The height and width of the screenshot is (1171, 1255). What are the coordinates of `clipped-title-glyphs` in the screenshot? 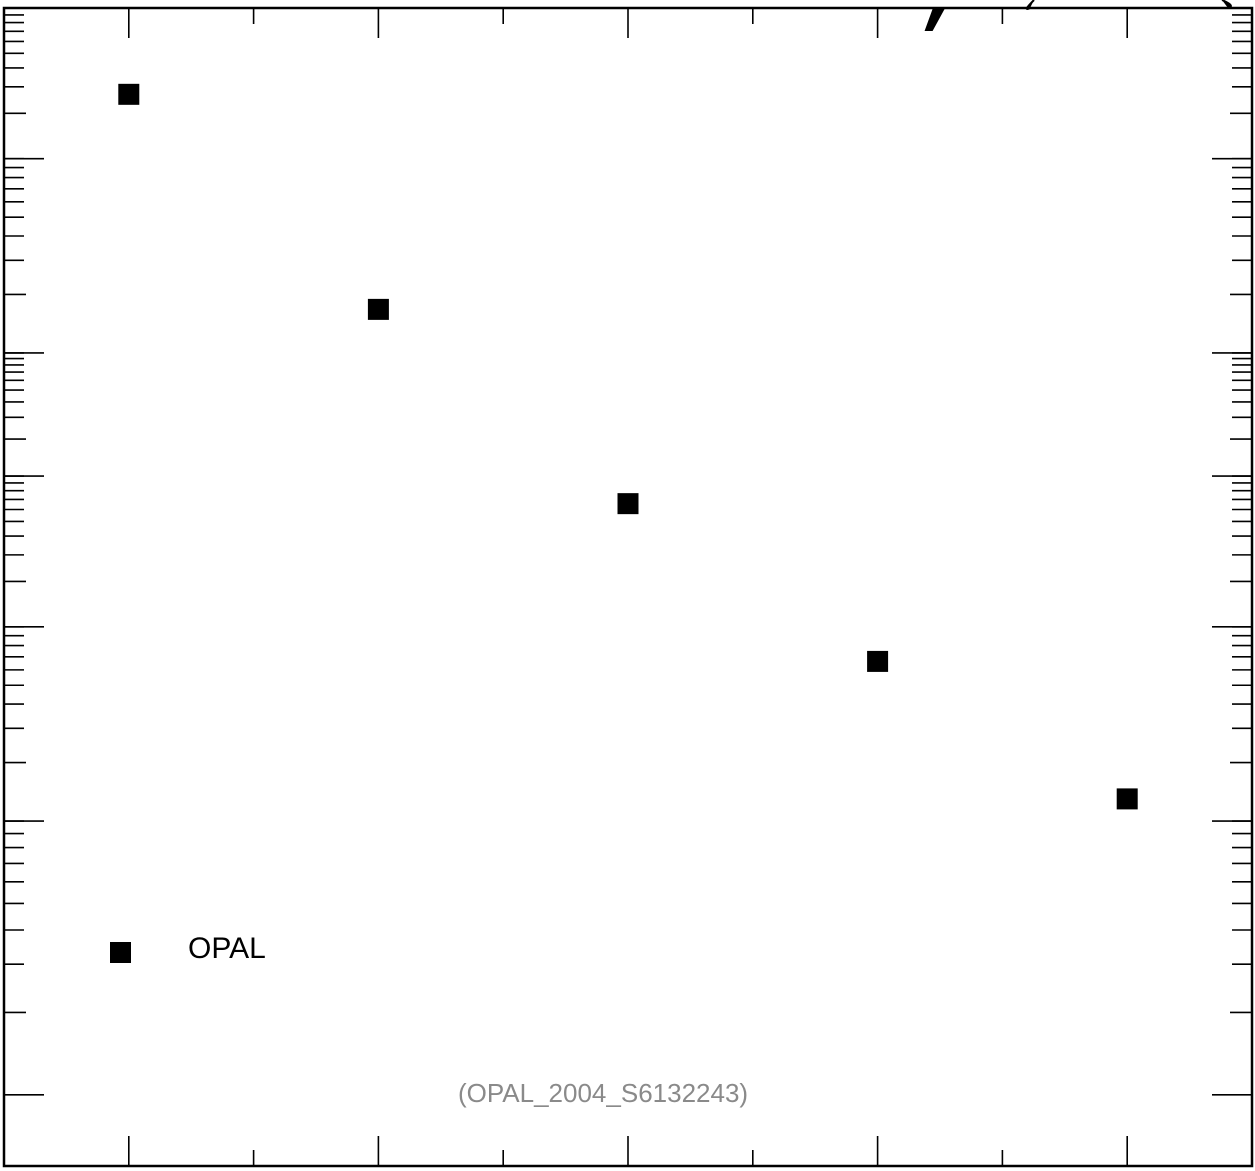 It's located at (1078, 15).